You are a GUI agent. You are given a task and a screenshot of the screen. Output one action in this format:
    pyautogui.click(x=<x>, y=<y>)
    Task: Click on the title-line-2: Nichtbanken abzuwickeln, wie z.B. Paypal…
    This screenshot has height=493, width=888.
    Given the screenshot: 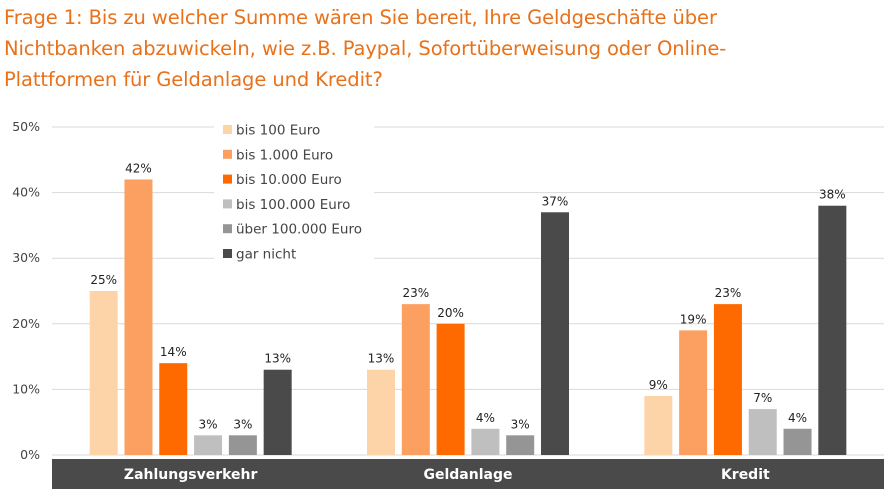 What is the action you would take?
    pyautogui.click(x=365, y=48)
    